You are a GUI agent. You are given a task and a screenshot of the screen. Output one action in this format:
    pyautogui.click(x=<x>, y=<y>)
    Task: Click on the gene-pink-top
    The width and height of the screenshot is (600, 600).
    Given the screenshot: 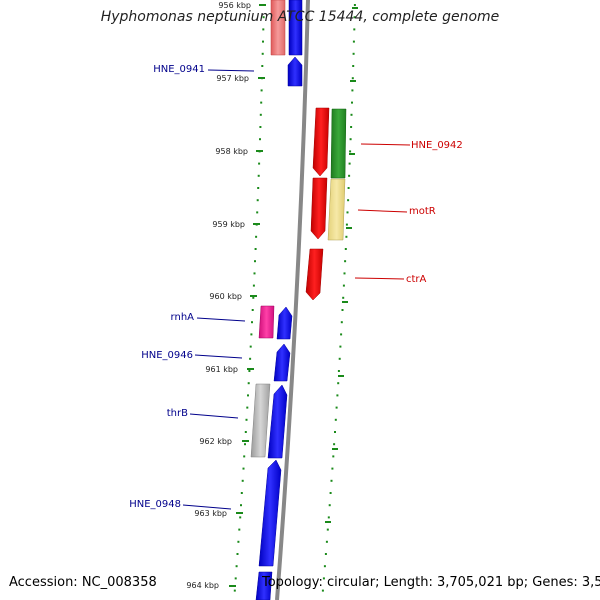 What is the action you would take?
    pyautogui.click(x=278, y=28)
    